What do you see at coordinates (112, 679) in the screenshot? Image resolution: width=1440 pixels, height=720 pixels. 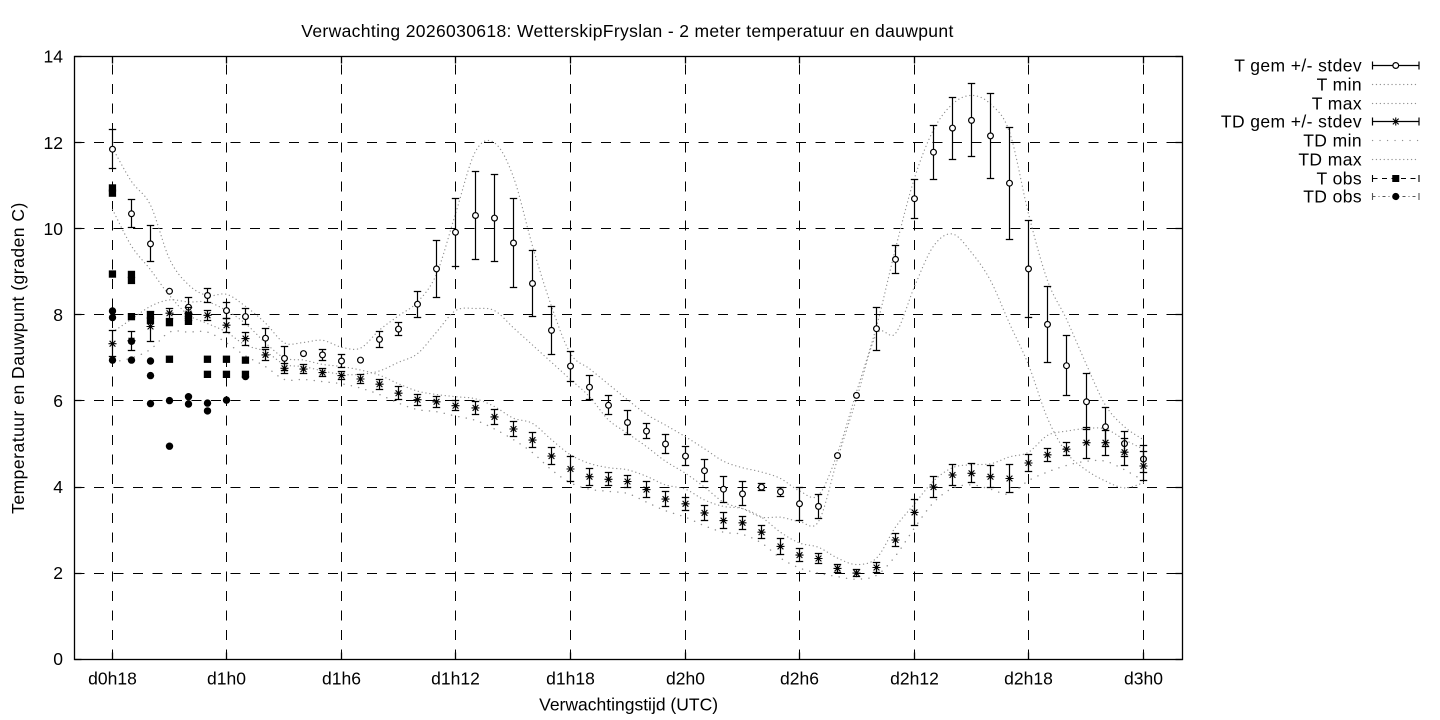 I see `svg-text: d0h18` at bounding box center [112, 679].